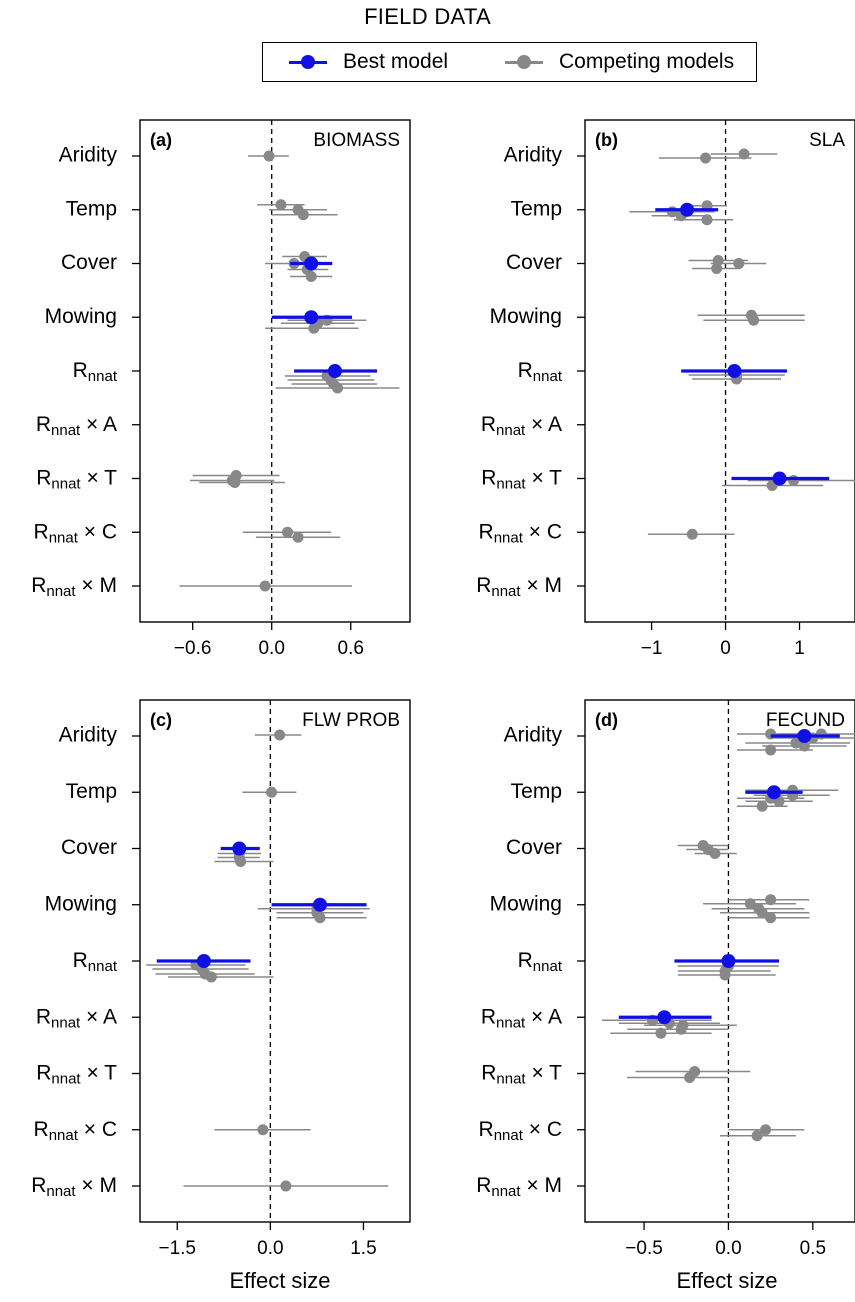  I want to click on panel-tag: (b), so click(606, 140).